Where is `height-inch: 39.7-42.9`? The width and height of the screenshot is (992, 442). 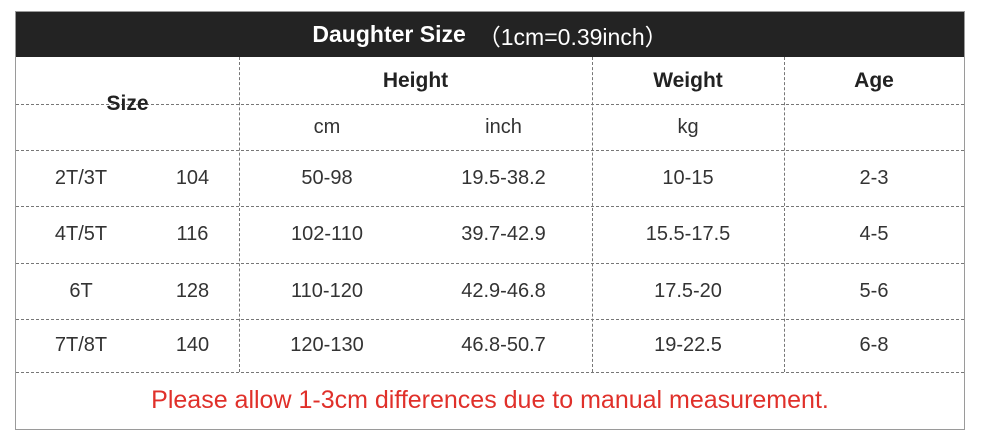
height-inch: 39.7-42.9 is located at coordinates (503, 234).